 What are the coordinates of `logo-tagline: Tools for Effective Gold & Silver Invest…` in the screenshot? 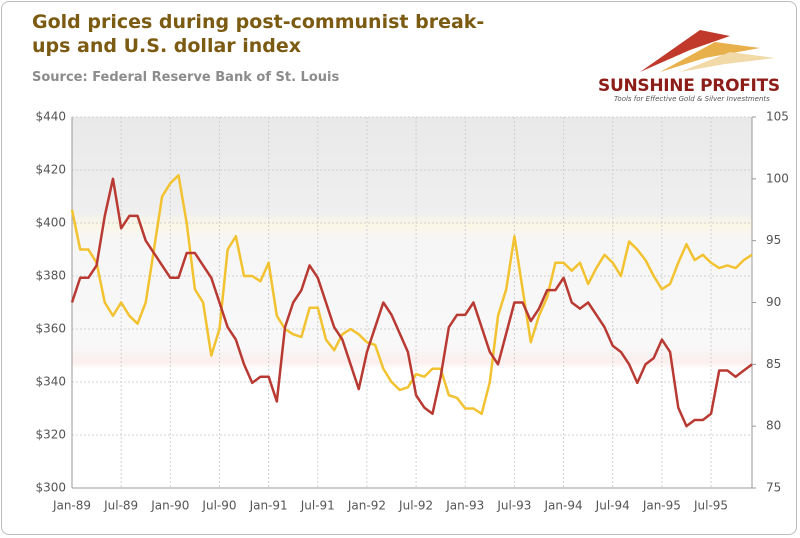 It's located at (692, 99).